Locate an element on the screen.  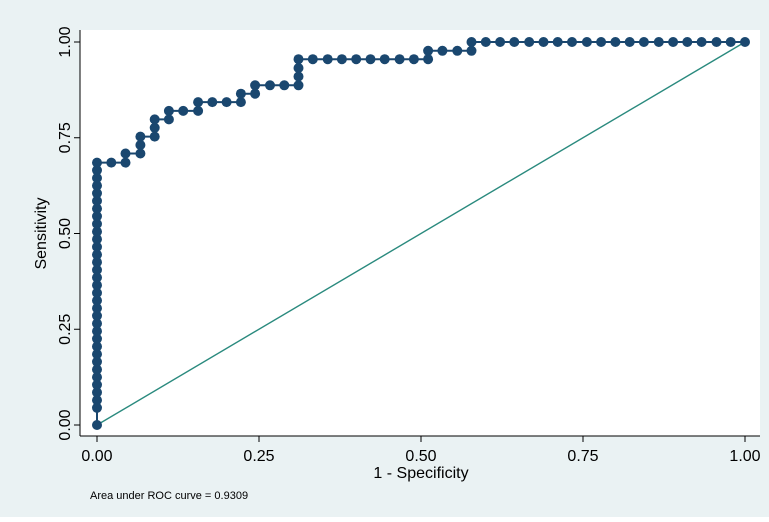
y-tick-label: 0.00 is located at coordinates (65, 424).